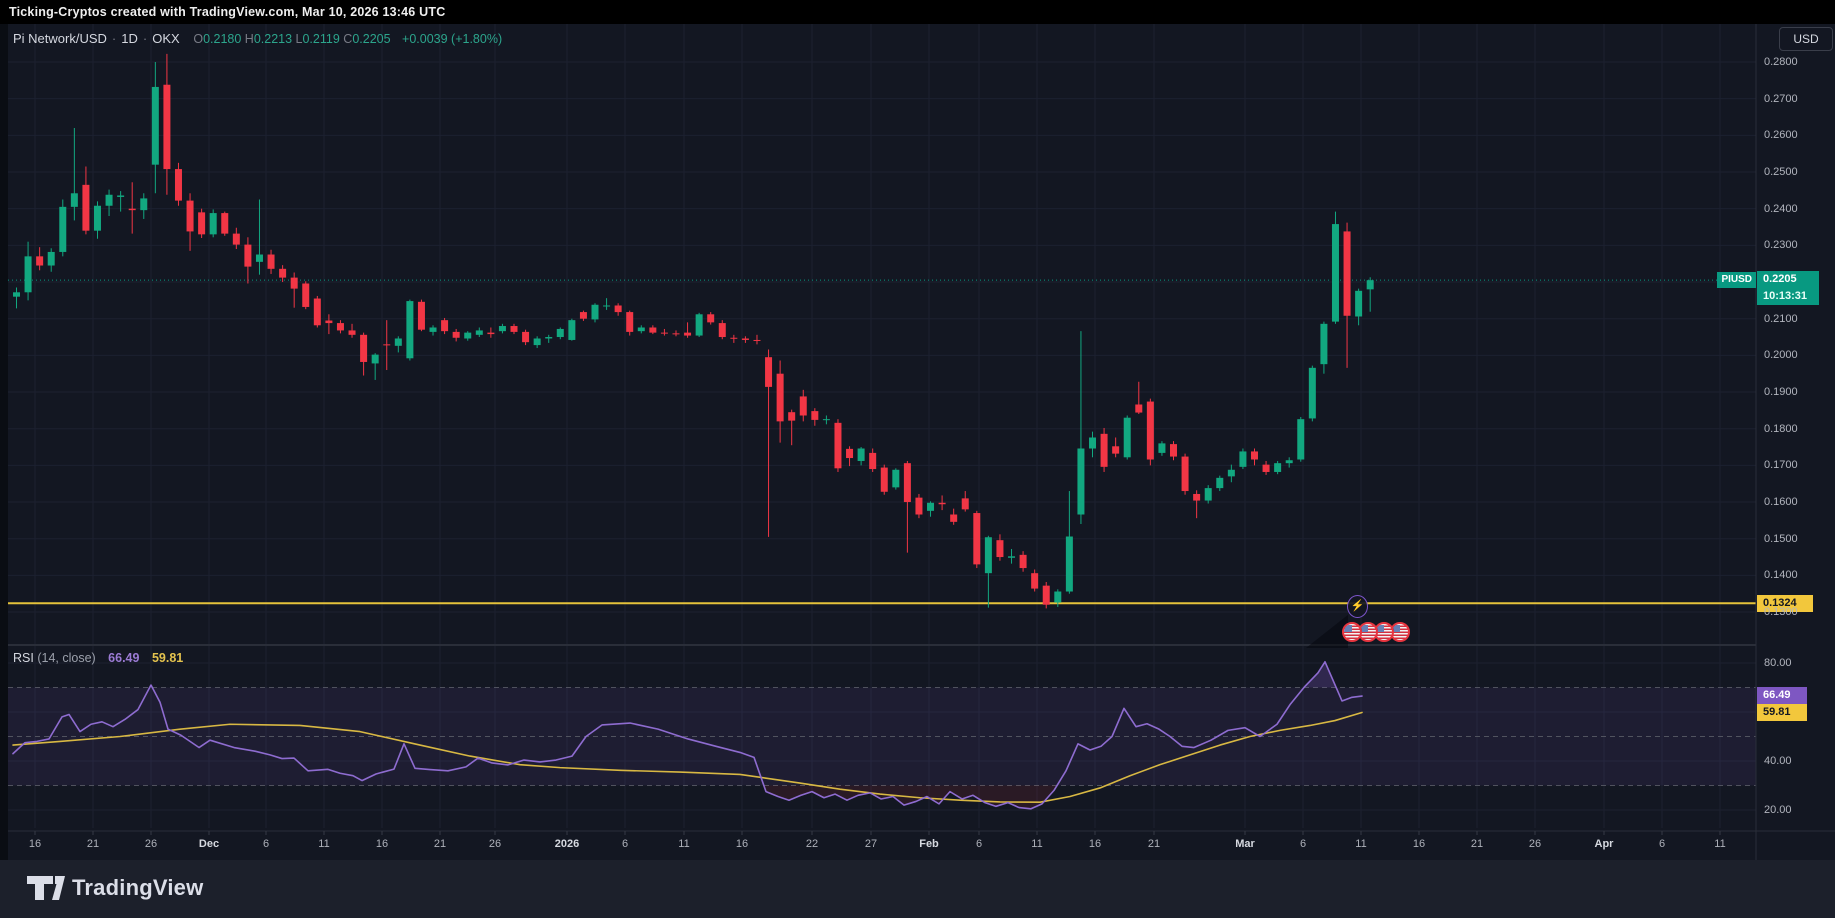  What do you see at coordinates (1781, 538) in the screenshot?
I see `price-tick-label: 0.1500` at bounding box center [1781, 538].